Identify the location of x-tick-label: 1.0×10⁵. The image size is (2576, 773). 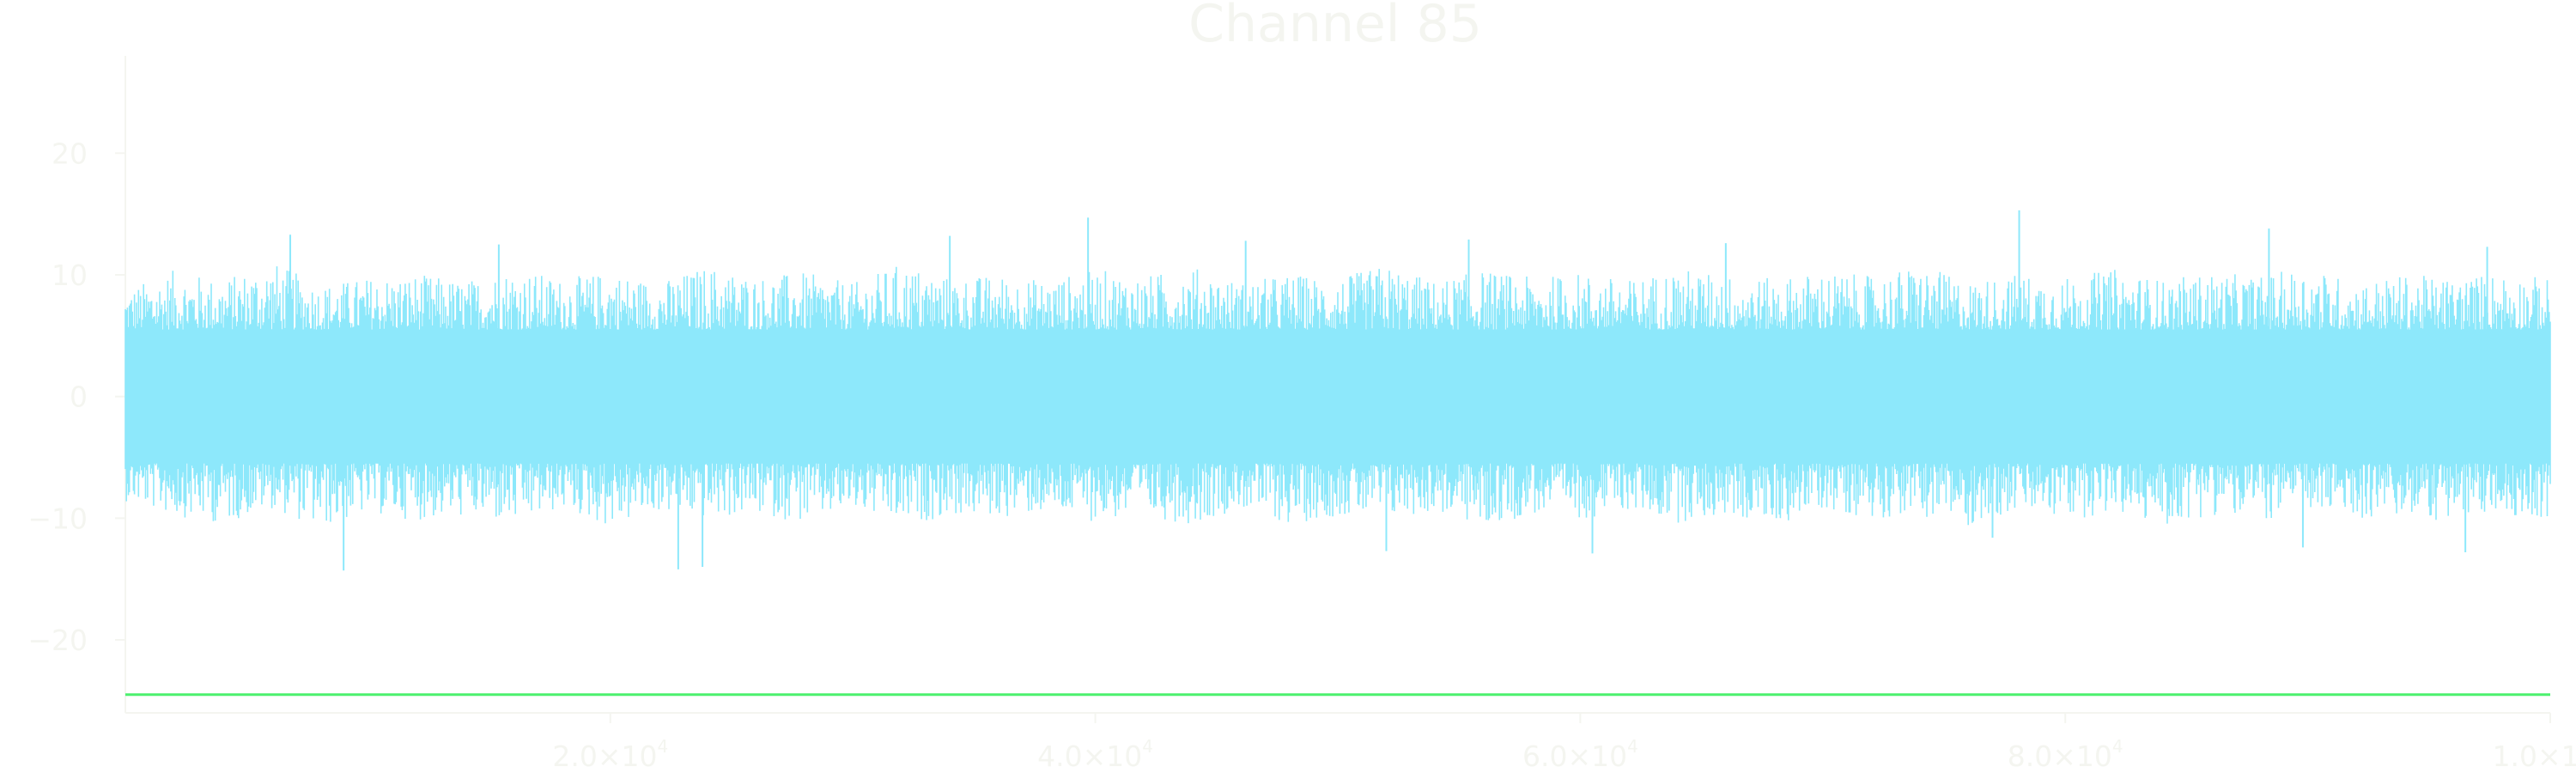
(2535, 754).